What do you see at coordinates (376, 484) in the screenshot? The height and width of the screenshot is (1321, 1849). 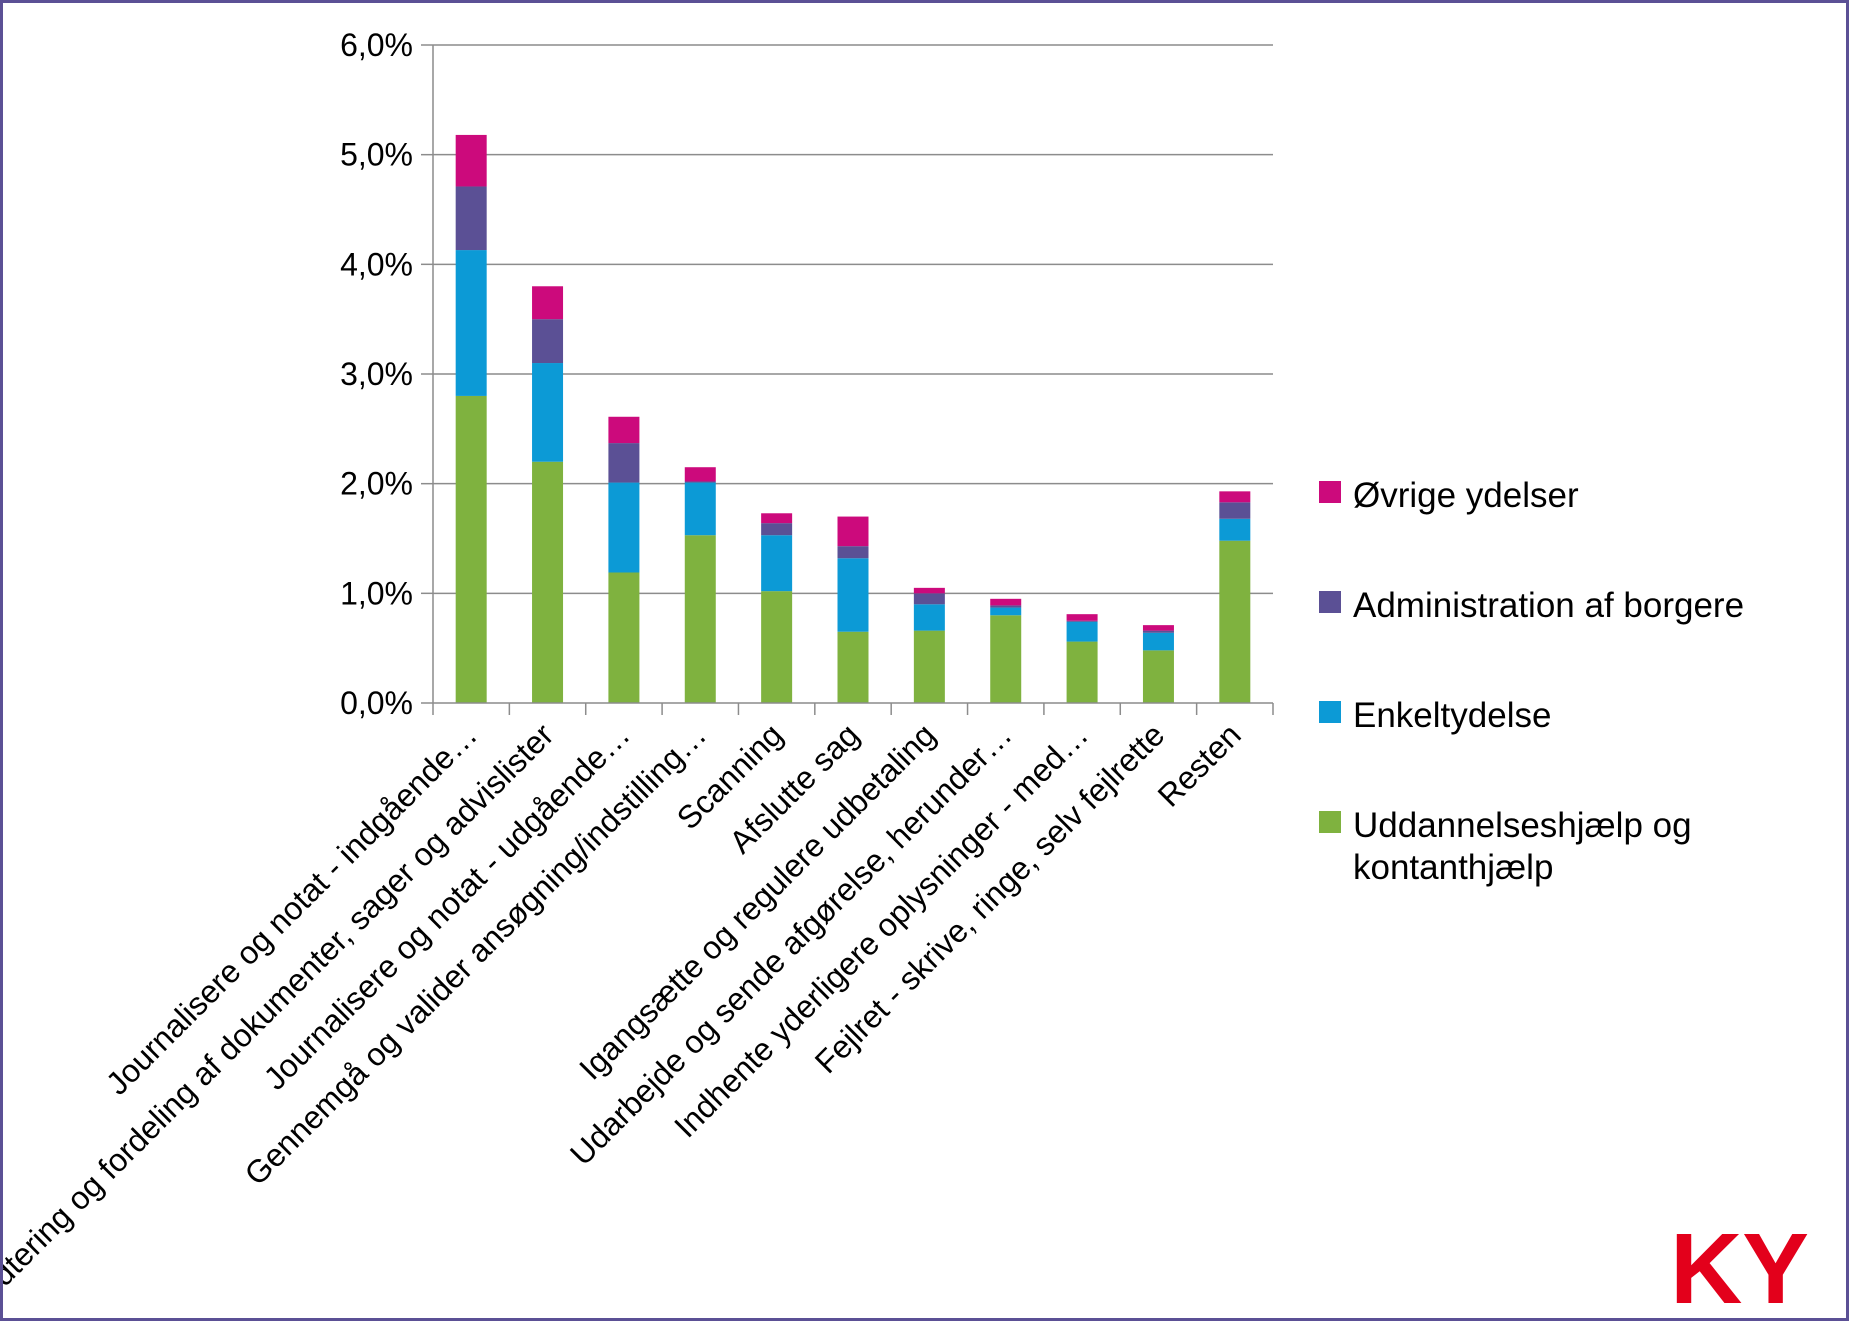 I see `y-tick-label: 2,0%` at bounding box center [376, 484].